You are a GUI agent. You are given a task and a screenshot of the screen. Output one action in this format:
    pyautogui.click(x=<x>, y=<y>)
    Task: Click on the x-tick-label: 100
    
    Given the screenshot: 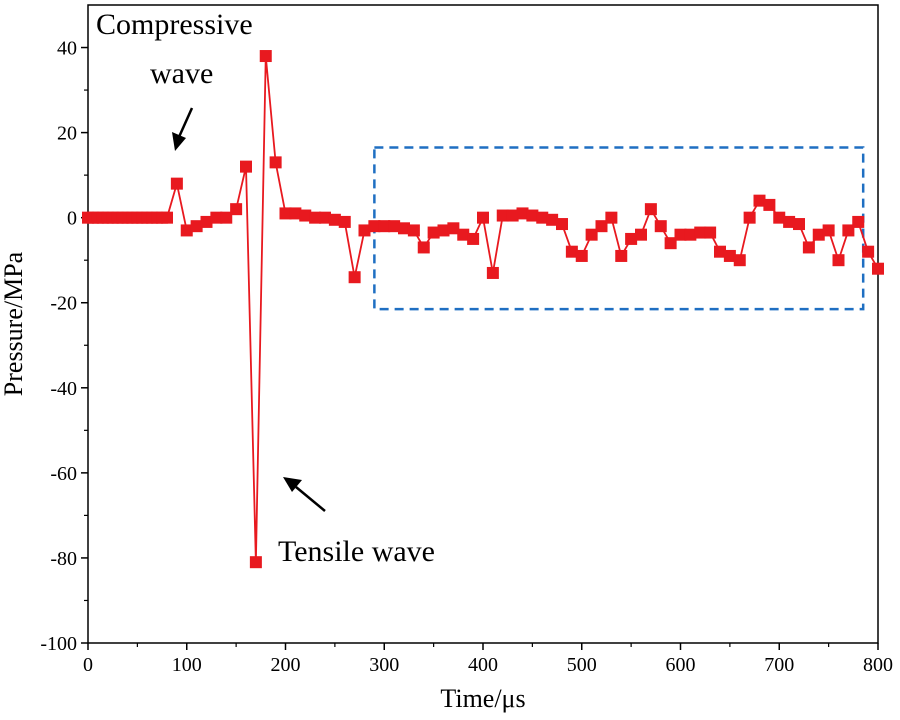 What is the action you would take?
    pyautogui.click(x=187, y=665)
    